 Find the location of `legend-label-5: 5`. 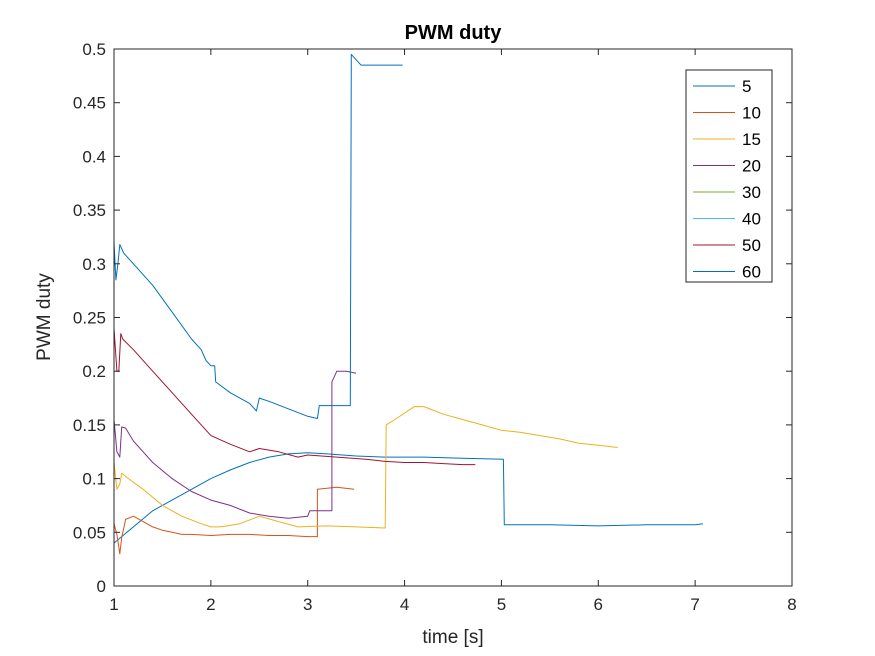

legend-label-5: 5 is located at coordinates (746, 86).